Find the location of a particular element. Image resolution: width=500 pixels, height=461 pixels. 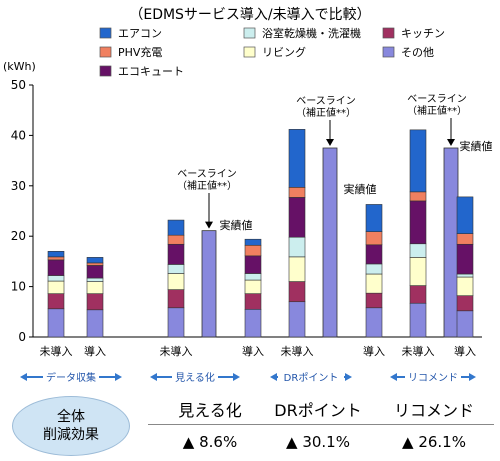

group-caption: DRポイント is located at coordinates (311, 378).